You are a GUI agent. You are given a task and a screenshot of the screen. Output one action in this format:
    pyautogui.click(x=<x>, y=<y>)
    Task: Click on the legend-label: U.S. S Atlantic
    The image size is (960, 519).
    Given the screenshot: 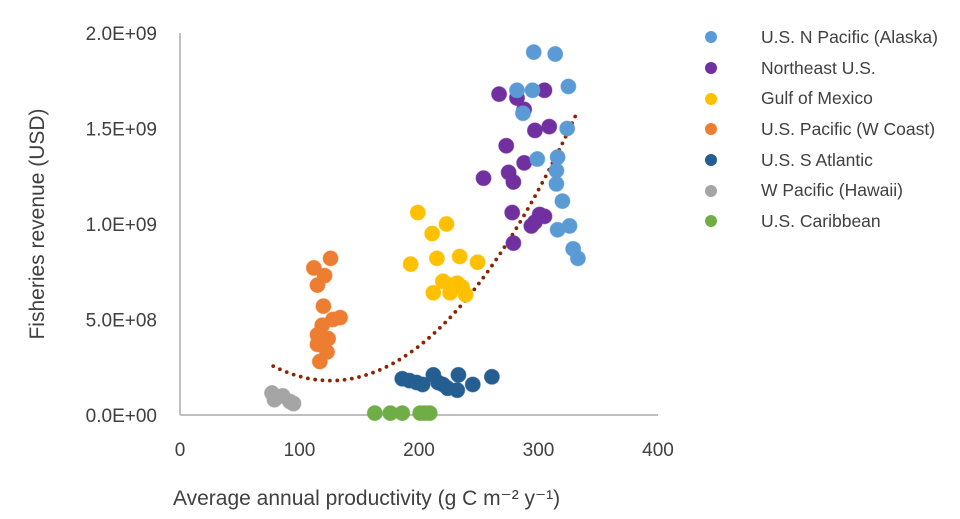 What is the action you would take?
    pyautogui.click(x=817, y=159)
    